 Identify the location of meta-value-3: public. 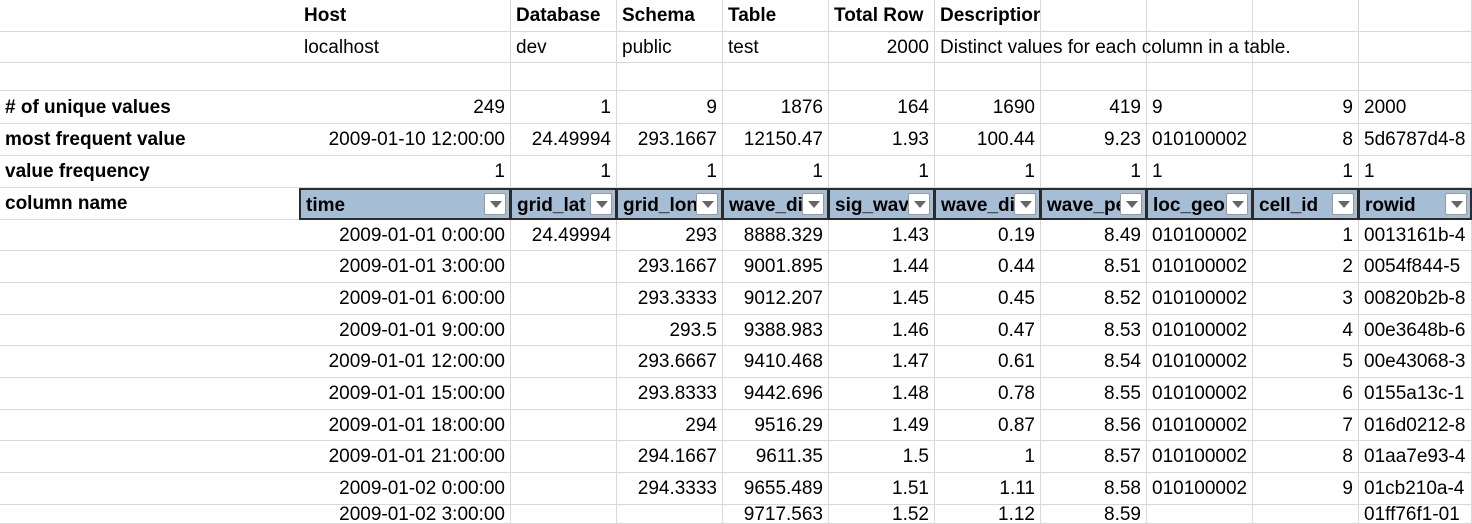
(670, 47).